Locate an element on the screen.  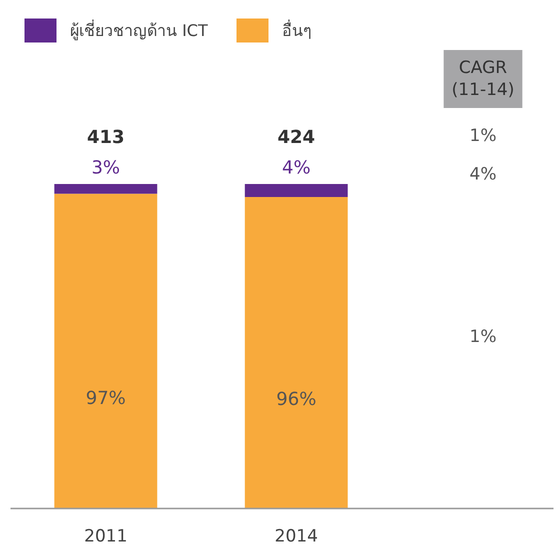
legend-label: อื่นๆ is located at coordinates (297, 30).